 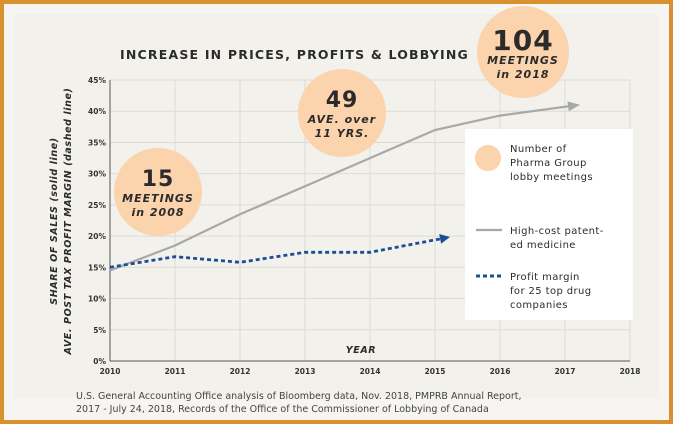 What do you see at coordinates (341, 119) in the screenshot?
I see `bubble-line-1: AVE. over` at bounding box center [341, 119].